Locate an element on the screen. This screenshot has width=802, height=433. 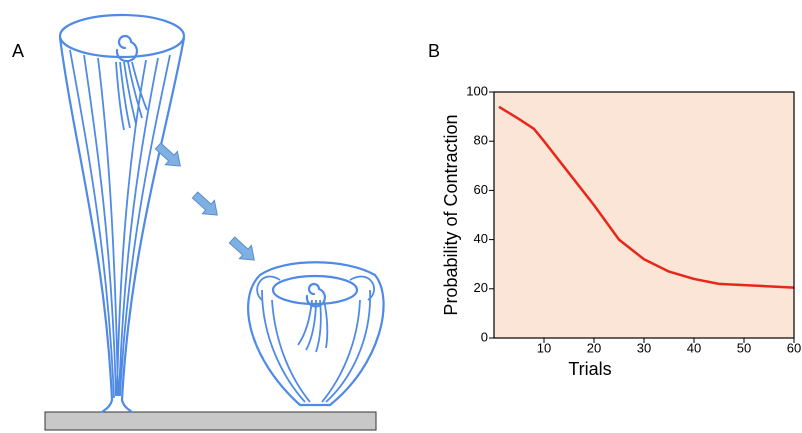
foot is located at coordinates (117, 406).